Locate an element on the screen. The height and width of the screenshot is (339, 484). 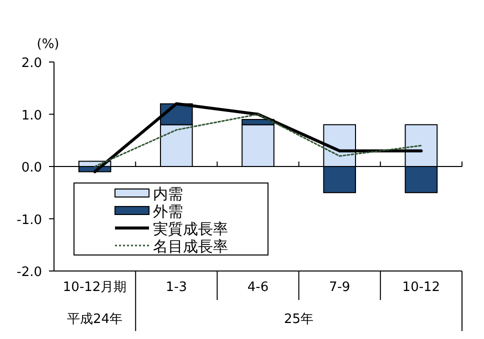
x-tick-label: 10-12 is located at coordinates (421, 287).